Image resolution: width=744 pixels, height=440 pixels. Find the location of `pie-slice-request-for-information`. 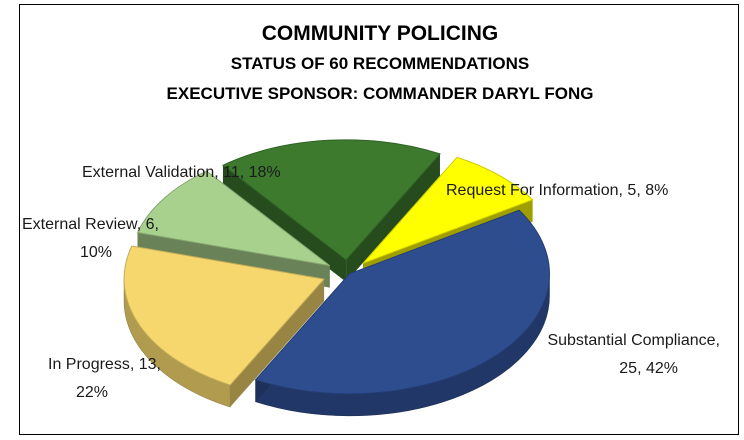

pie-slice-request-for-information is located at coordinates (448, 210).